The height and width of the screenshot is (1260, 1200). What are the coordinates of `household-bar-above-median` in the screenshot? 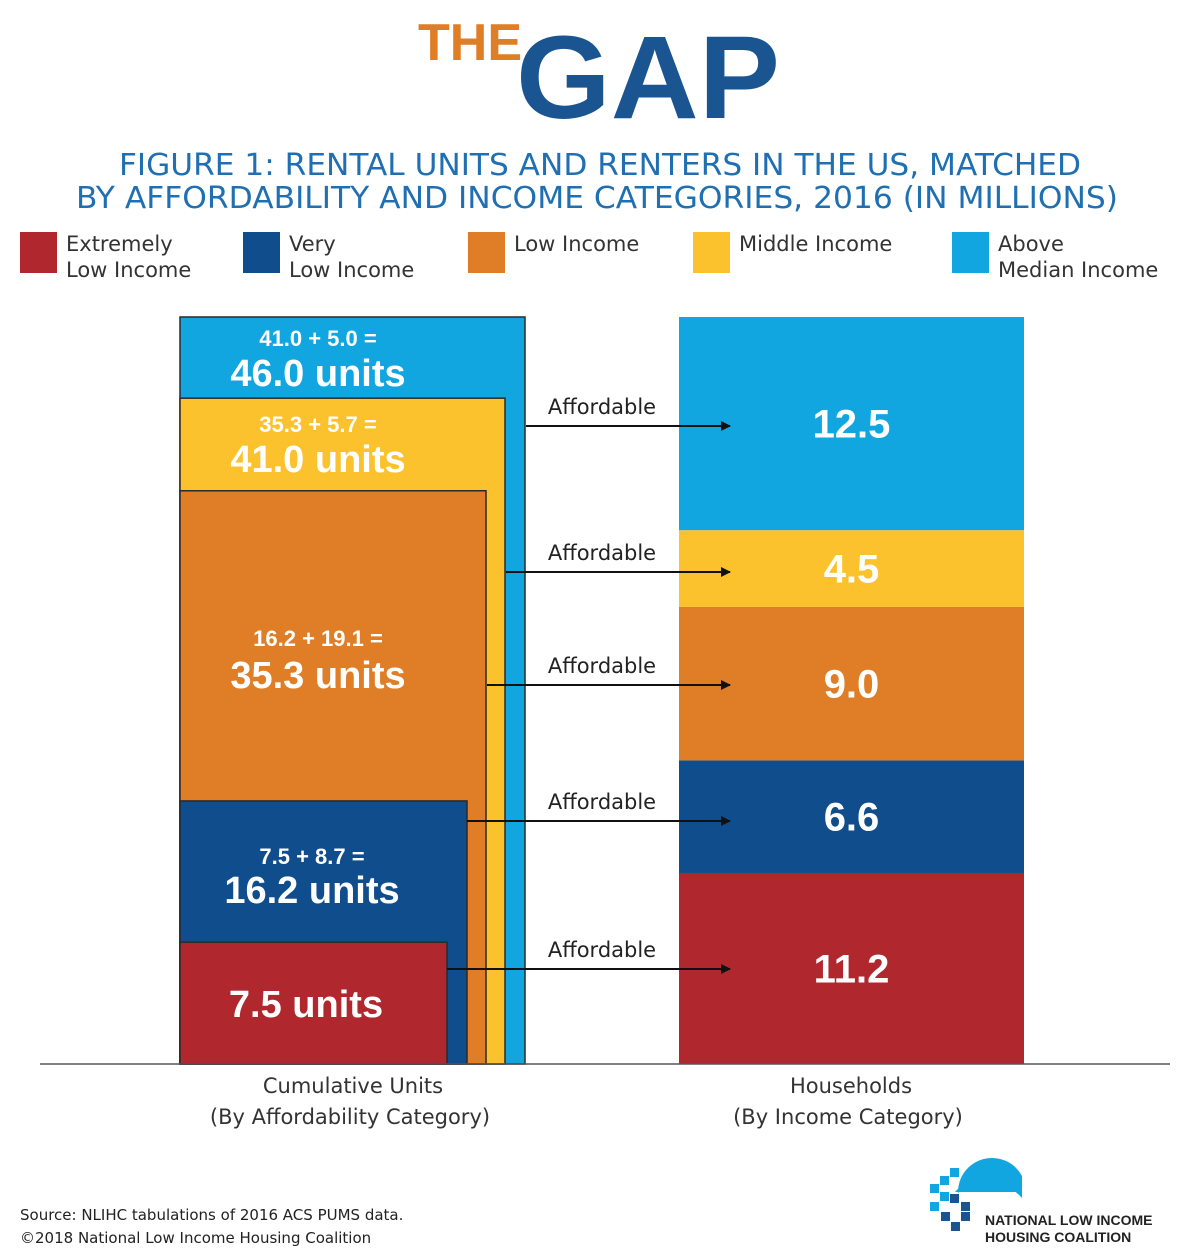 It's located at (851, 424).